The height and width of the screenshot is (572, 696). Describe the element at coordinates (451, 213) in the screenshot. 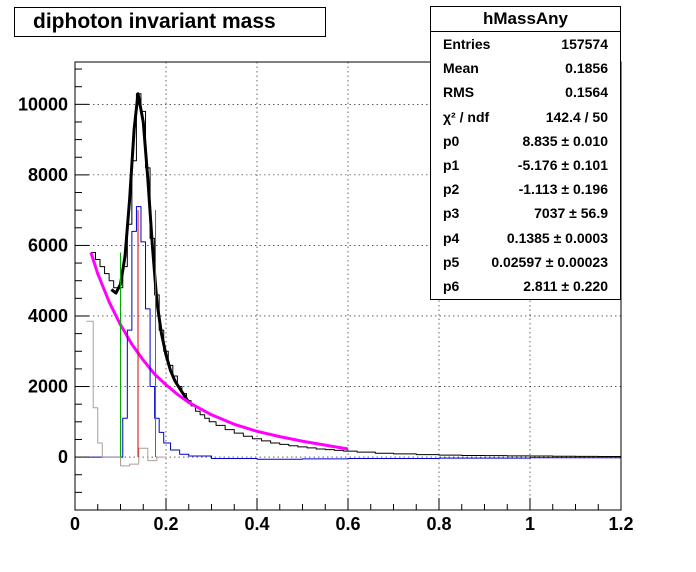

I see `stats-label: p3` at that location.